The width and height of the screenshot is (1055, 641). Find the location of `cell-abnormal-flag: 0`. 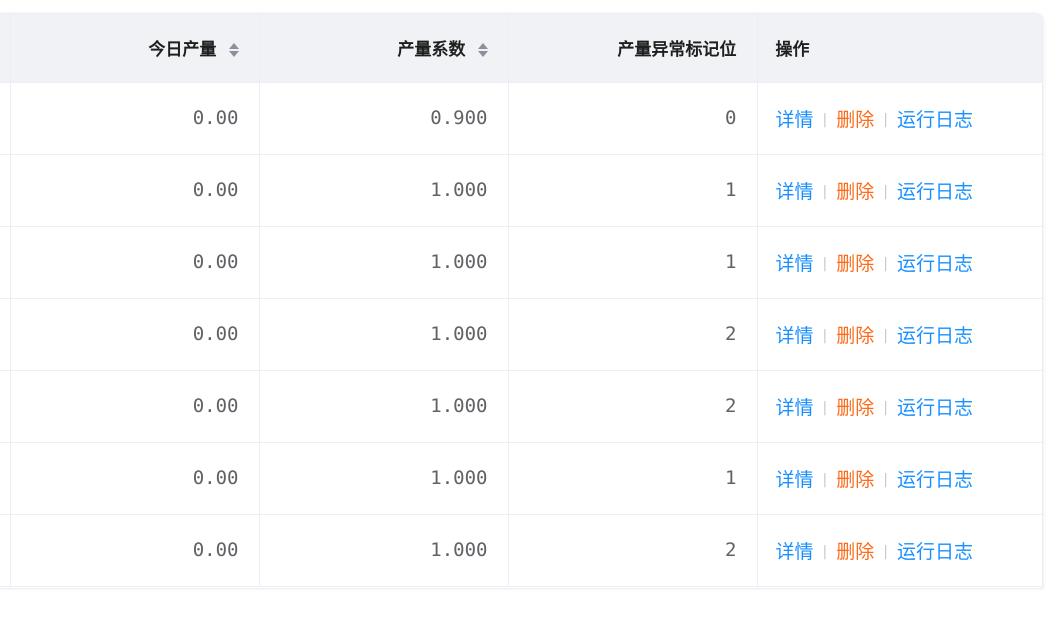

cell-abnormal-flag: 0 is located at coordinates (633, 118).